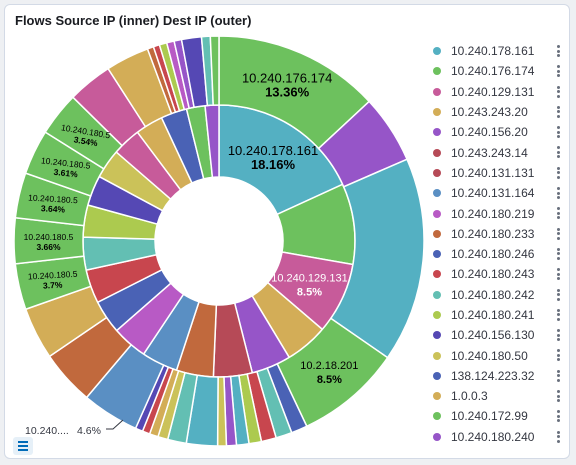  Describe the element at coordinates (23, 446) in the screenshot. I see `legend-toggle-button` at that location.